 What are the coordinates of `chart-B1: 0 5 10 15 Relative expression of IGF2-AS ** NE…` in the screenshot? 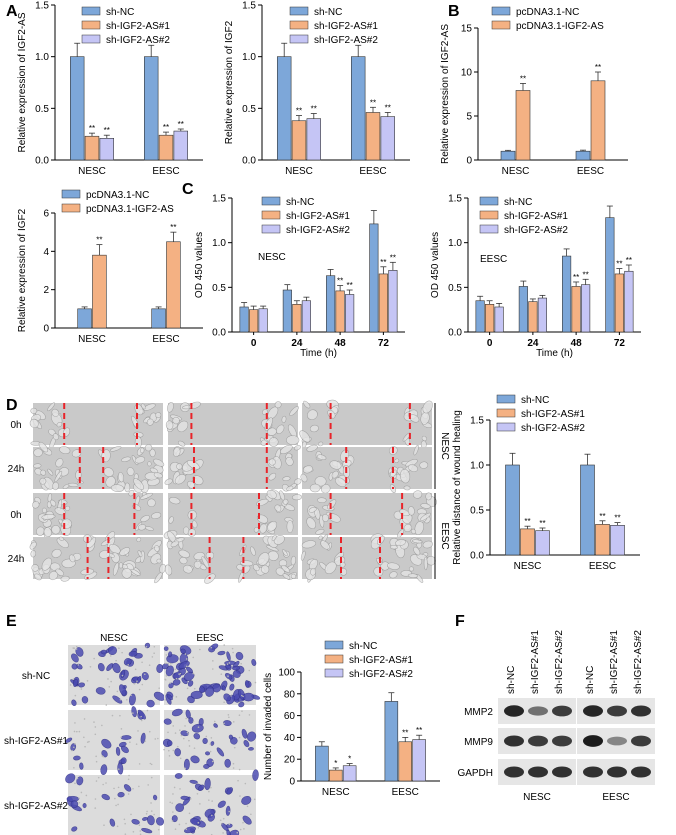 It's located at (534, 91).